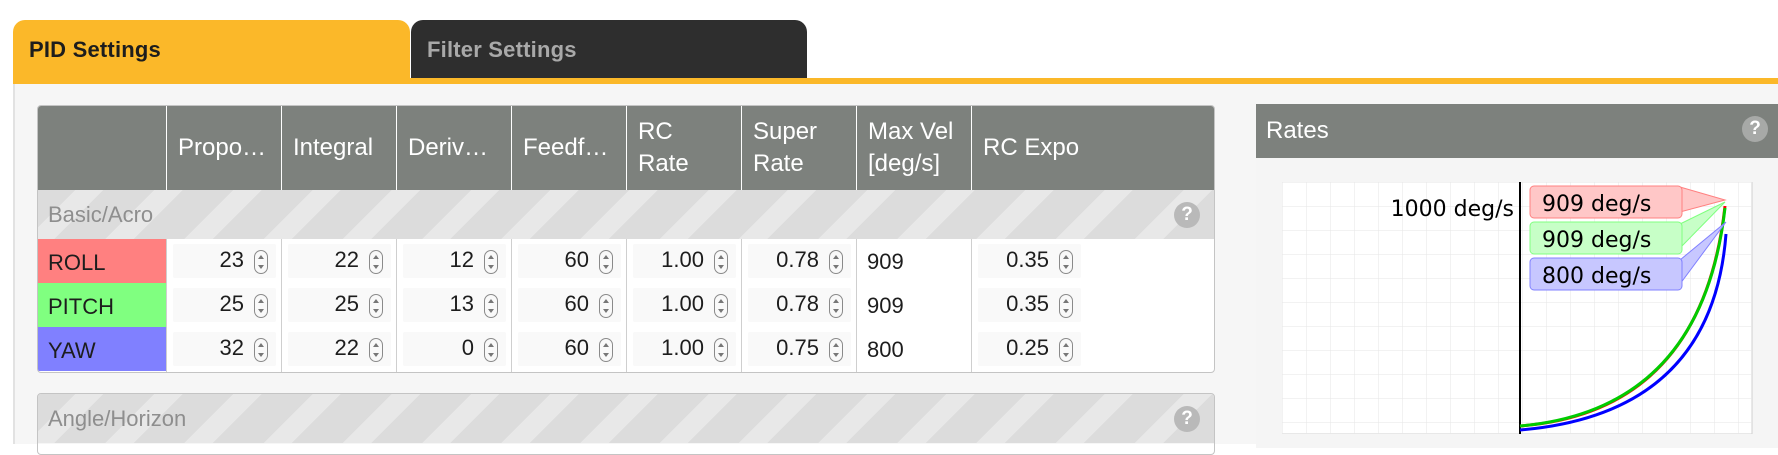 The height and width of the screenshot is (455, 1778). Describe the element at coordinates (569, 349) in the screenshot. I see `yaw-ff-input: 60` at that location.